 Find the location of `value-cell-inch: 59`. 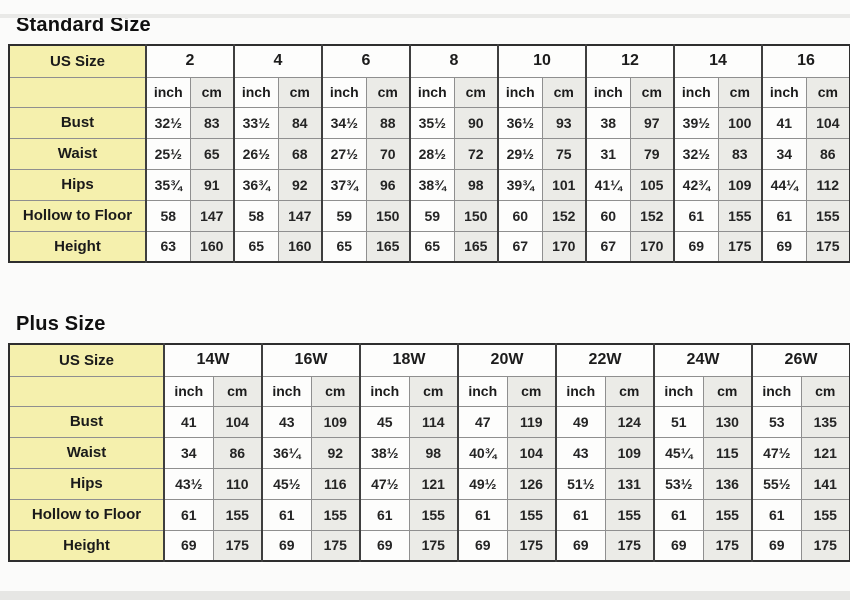

value-cell-inch: 59 is located at coordinates (432, 215).